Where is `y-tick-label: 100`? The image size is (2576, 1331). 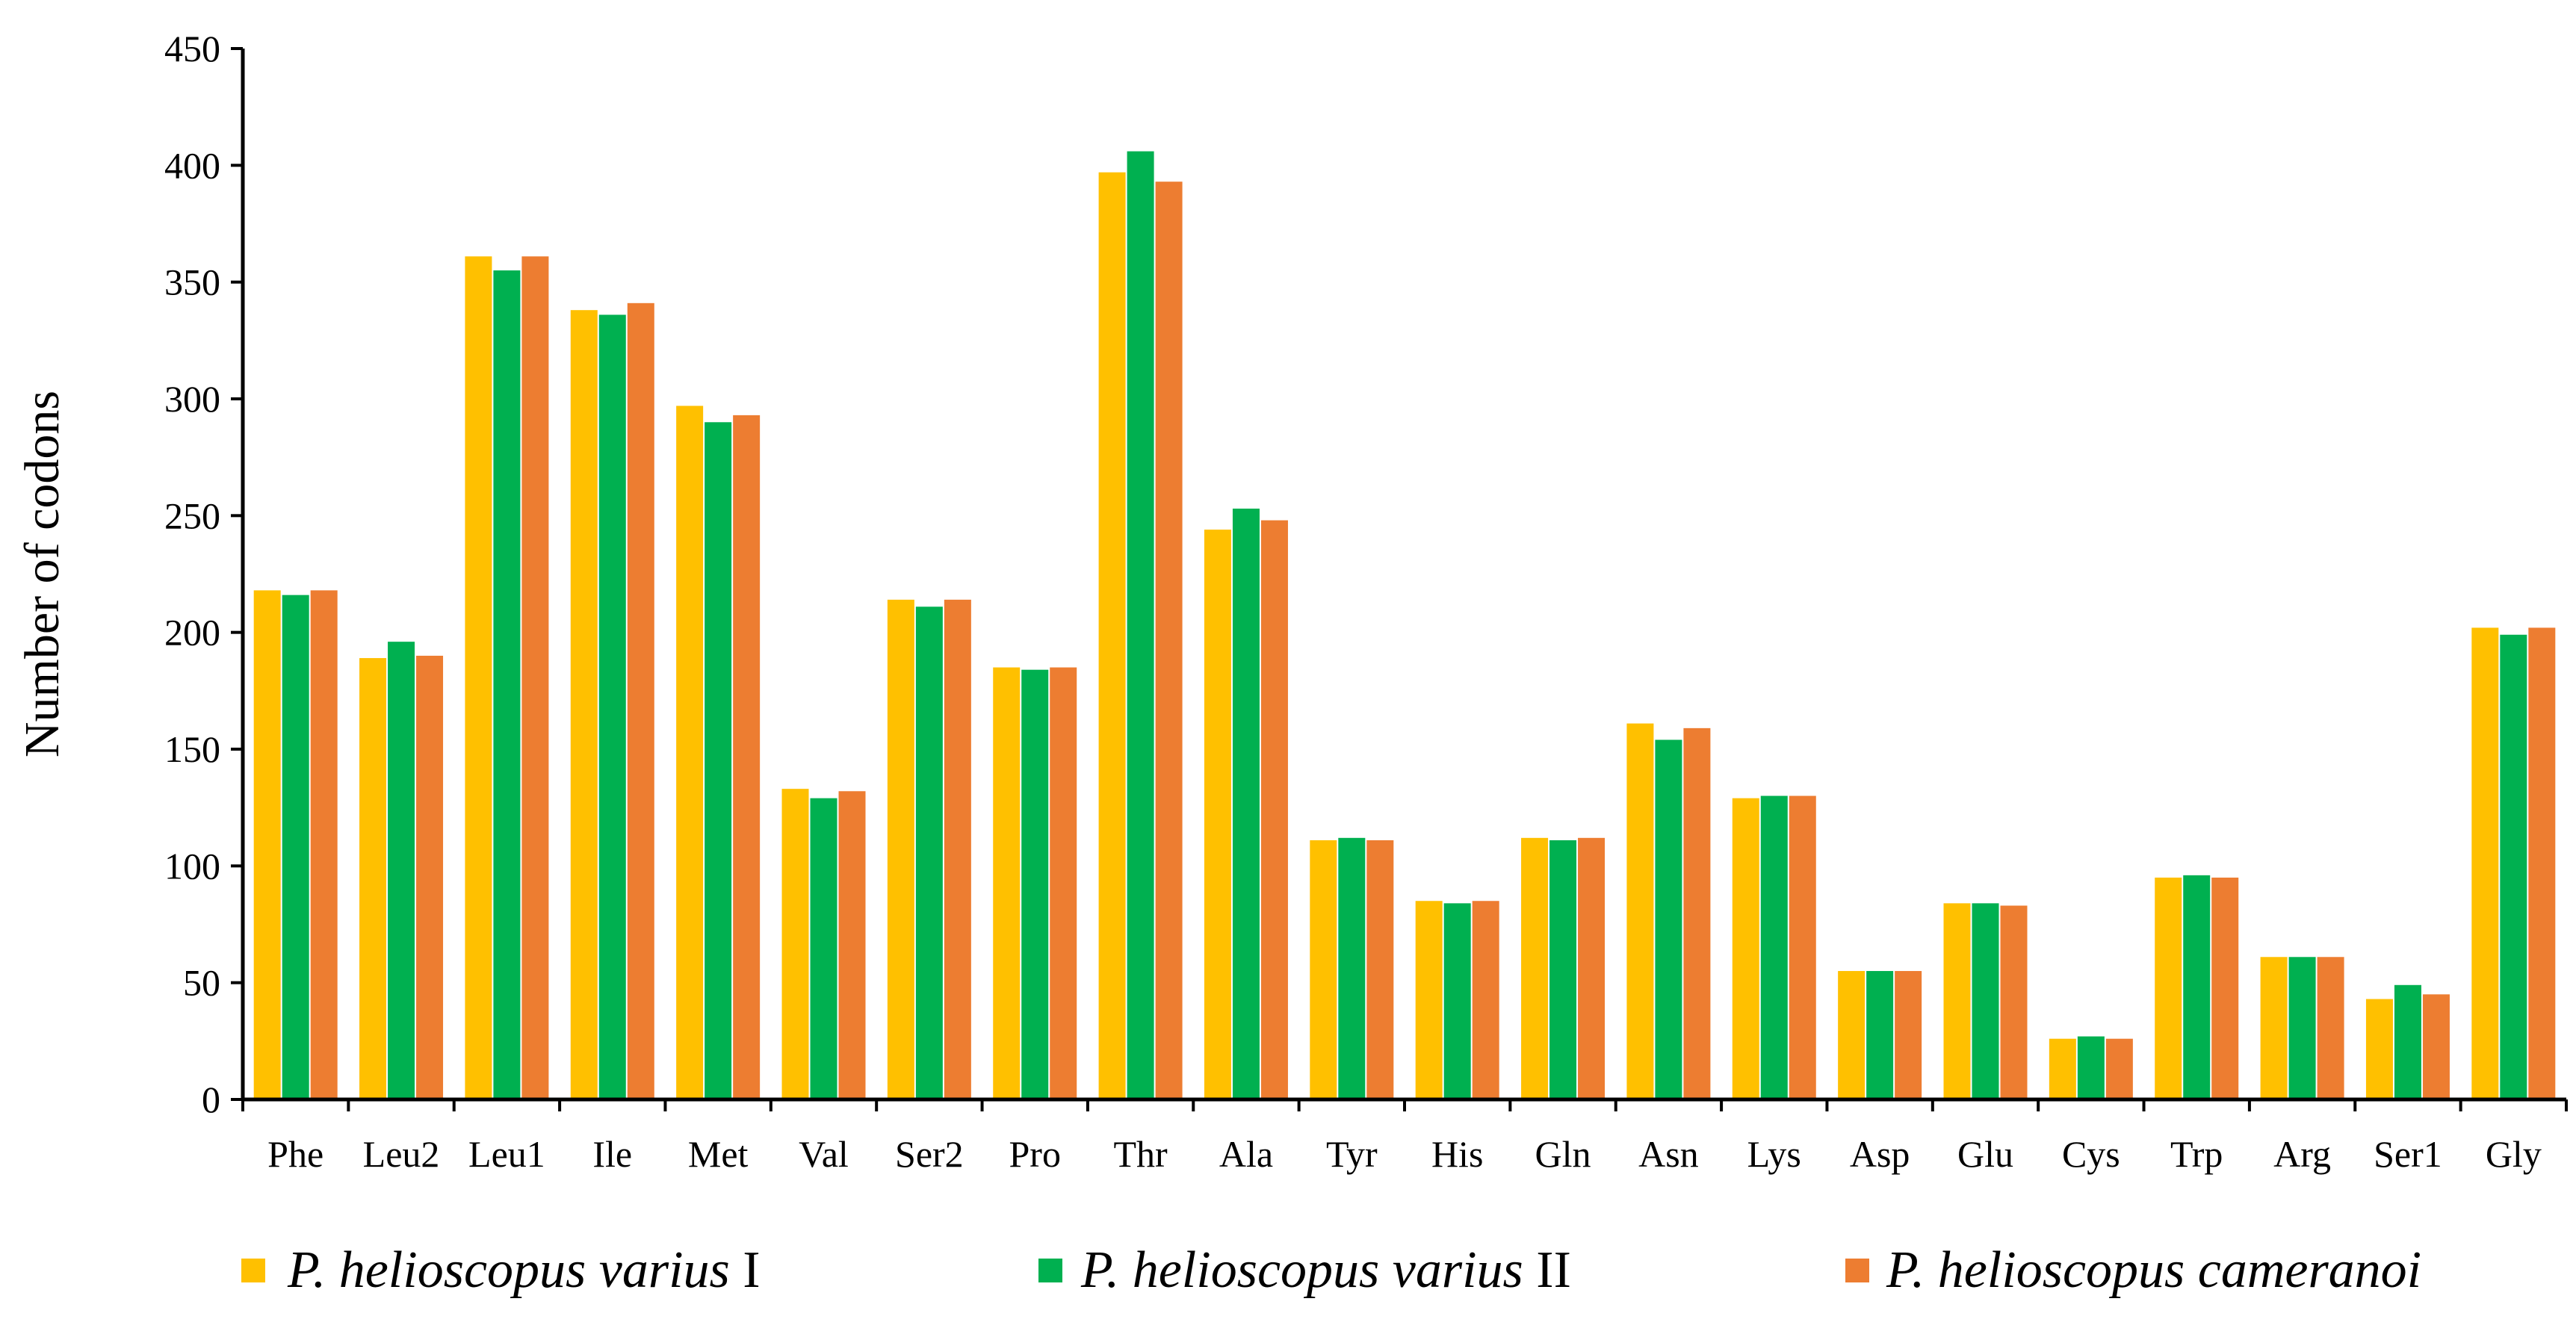
y-tick-label: 100 is located at coordinates (192, 866).